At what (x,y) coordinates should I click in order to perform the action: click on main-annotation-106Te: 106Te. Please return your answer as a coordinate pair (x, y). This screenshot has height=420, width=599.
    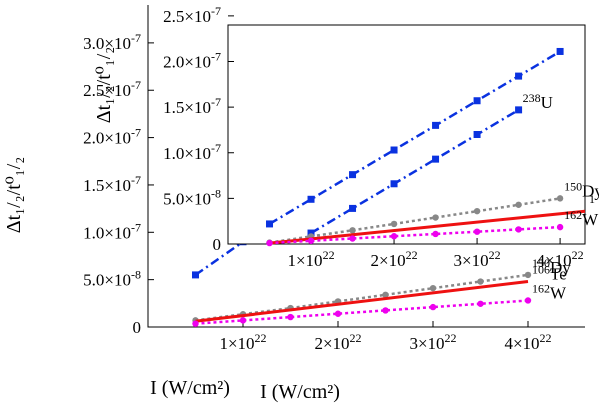
    Looking at the image, I should click on (549, 273).